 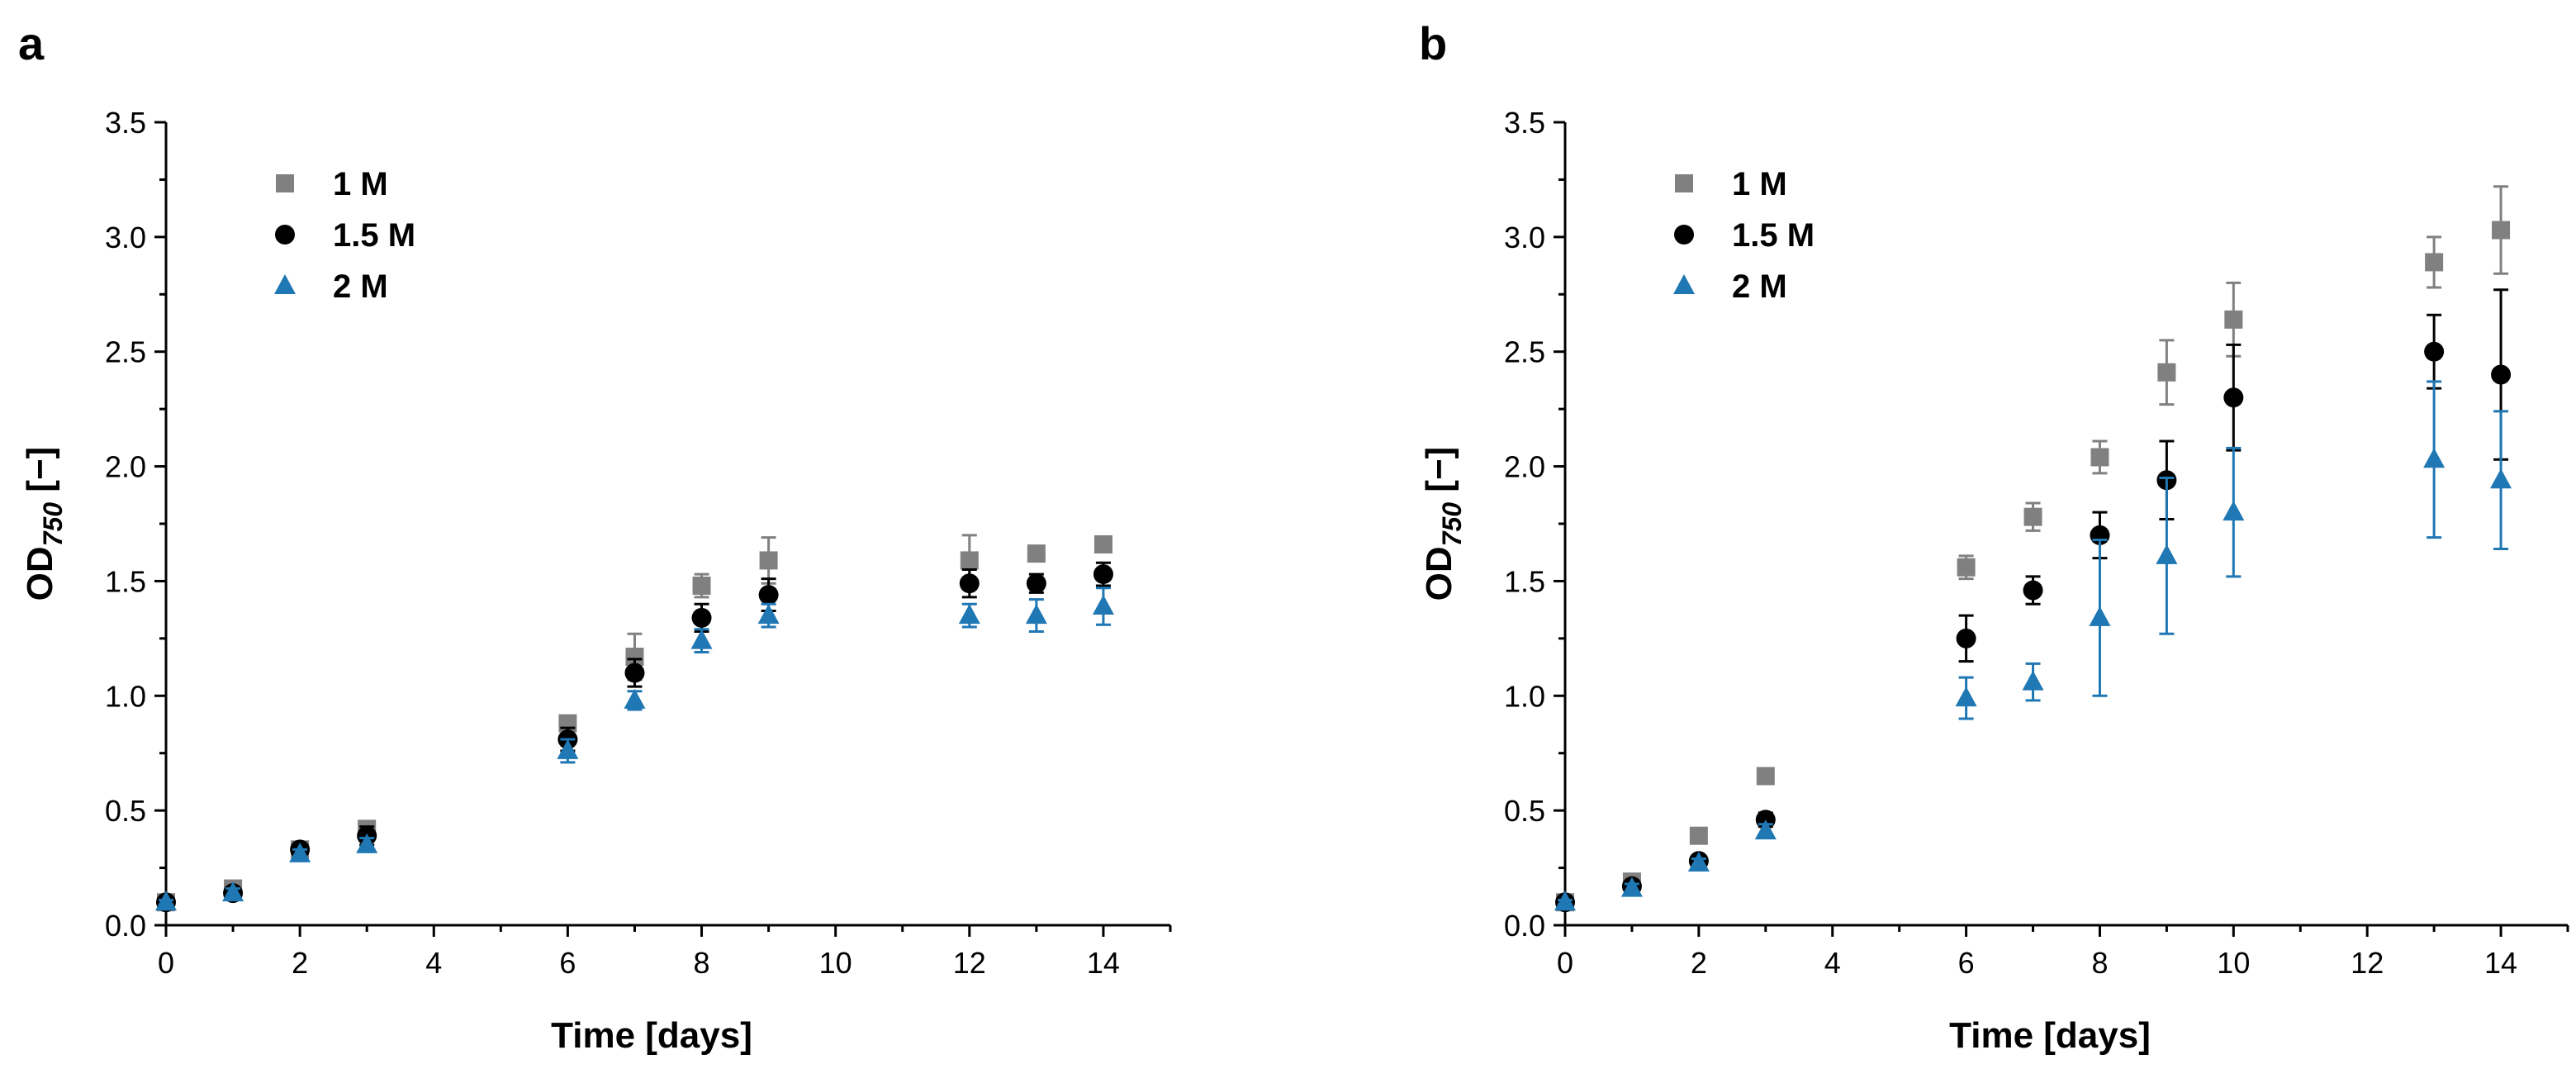 What do you see at coordinates (634, 749) in the screenshot?
I see `series-2M` at bounding box center [634, 749].